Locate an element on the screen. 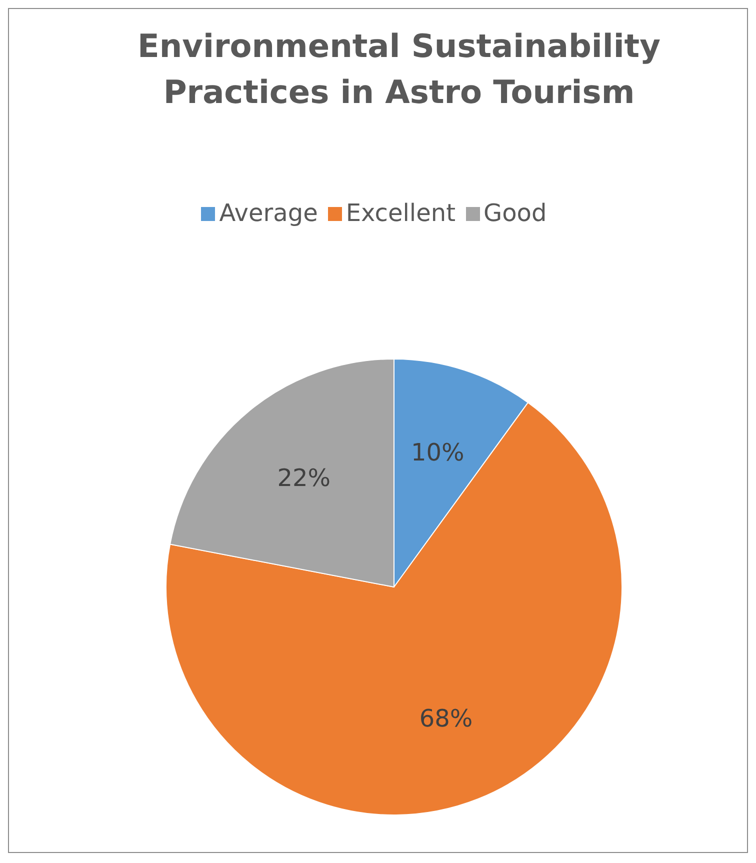 This screenshot has width=756, height=863. data-label: 22% is located at coordinates (304, 478).